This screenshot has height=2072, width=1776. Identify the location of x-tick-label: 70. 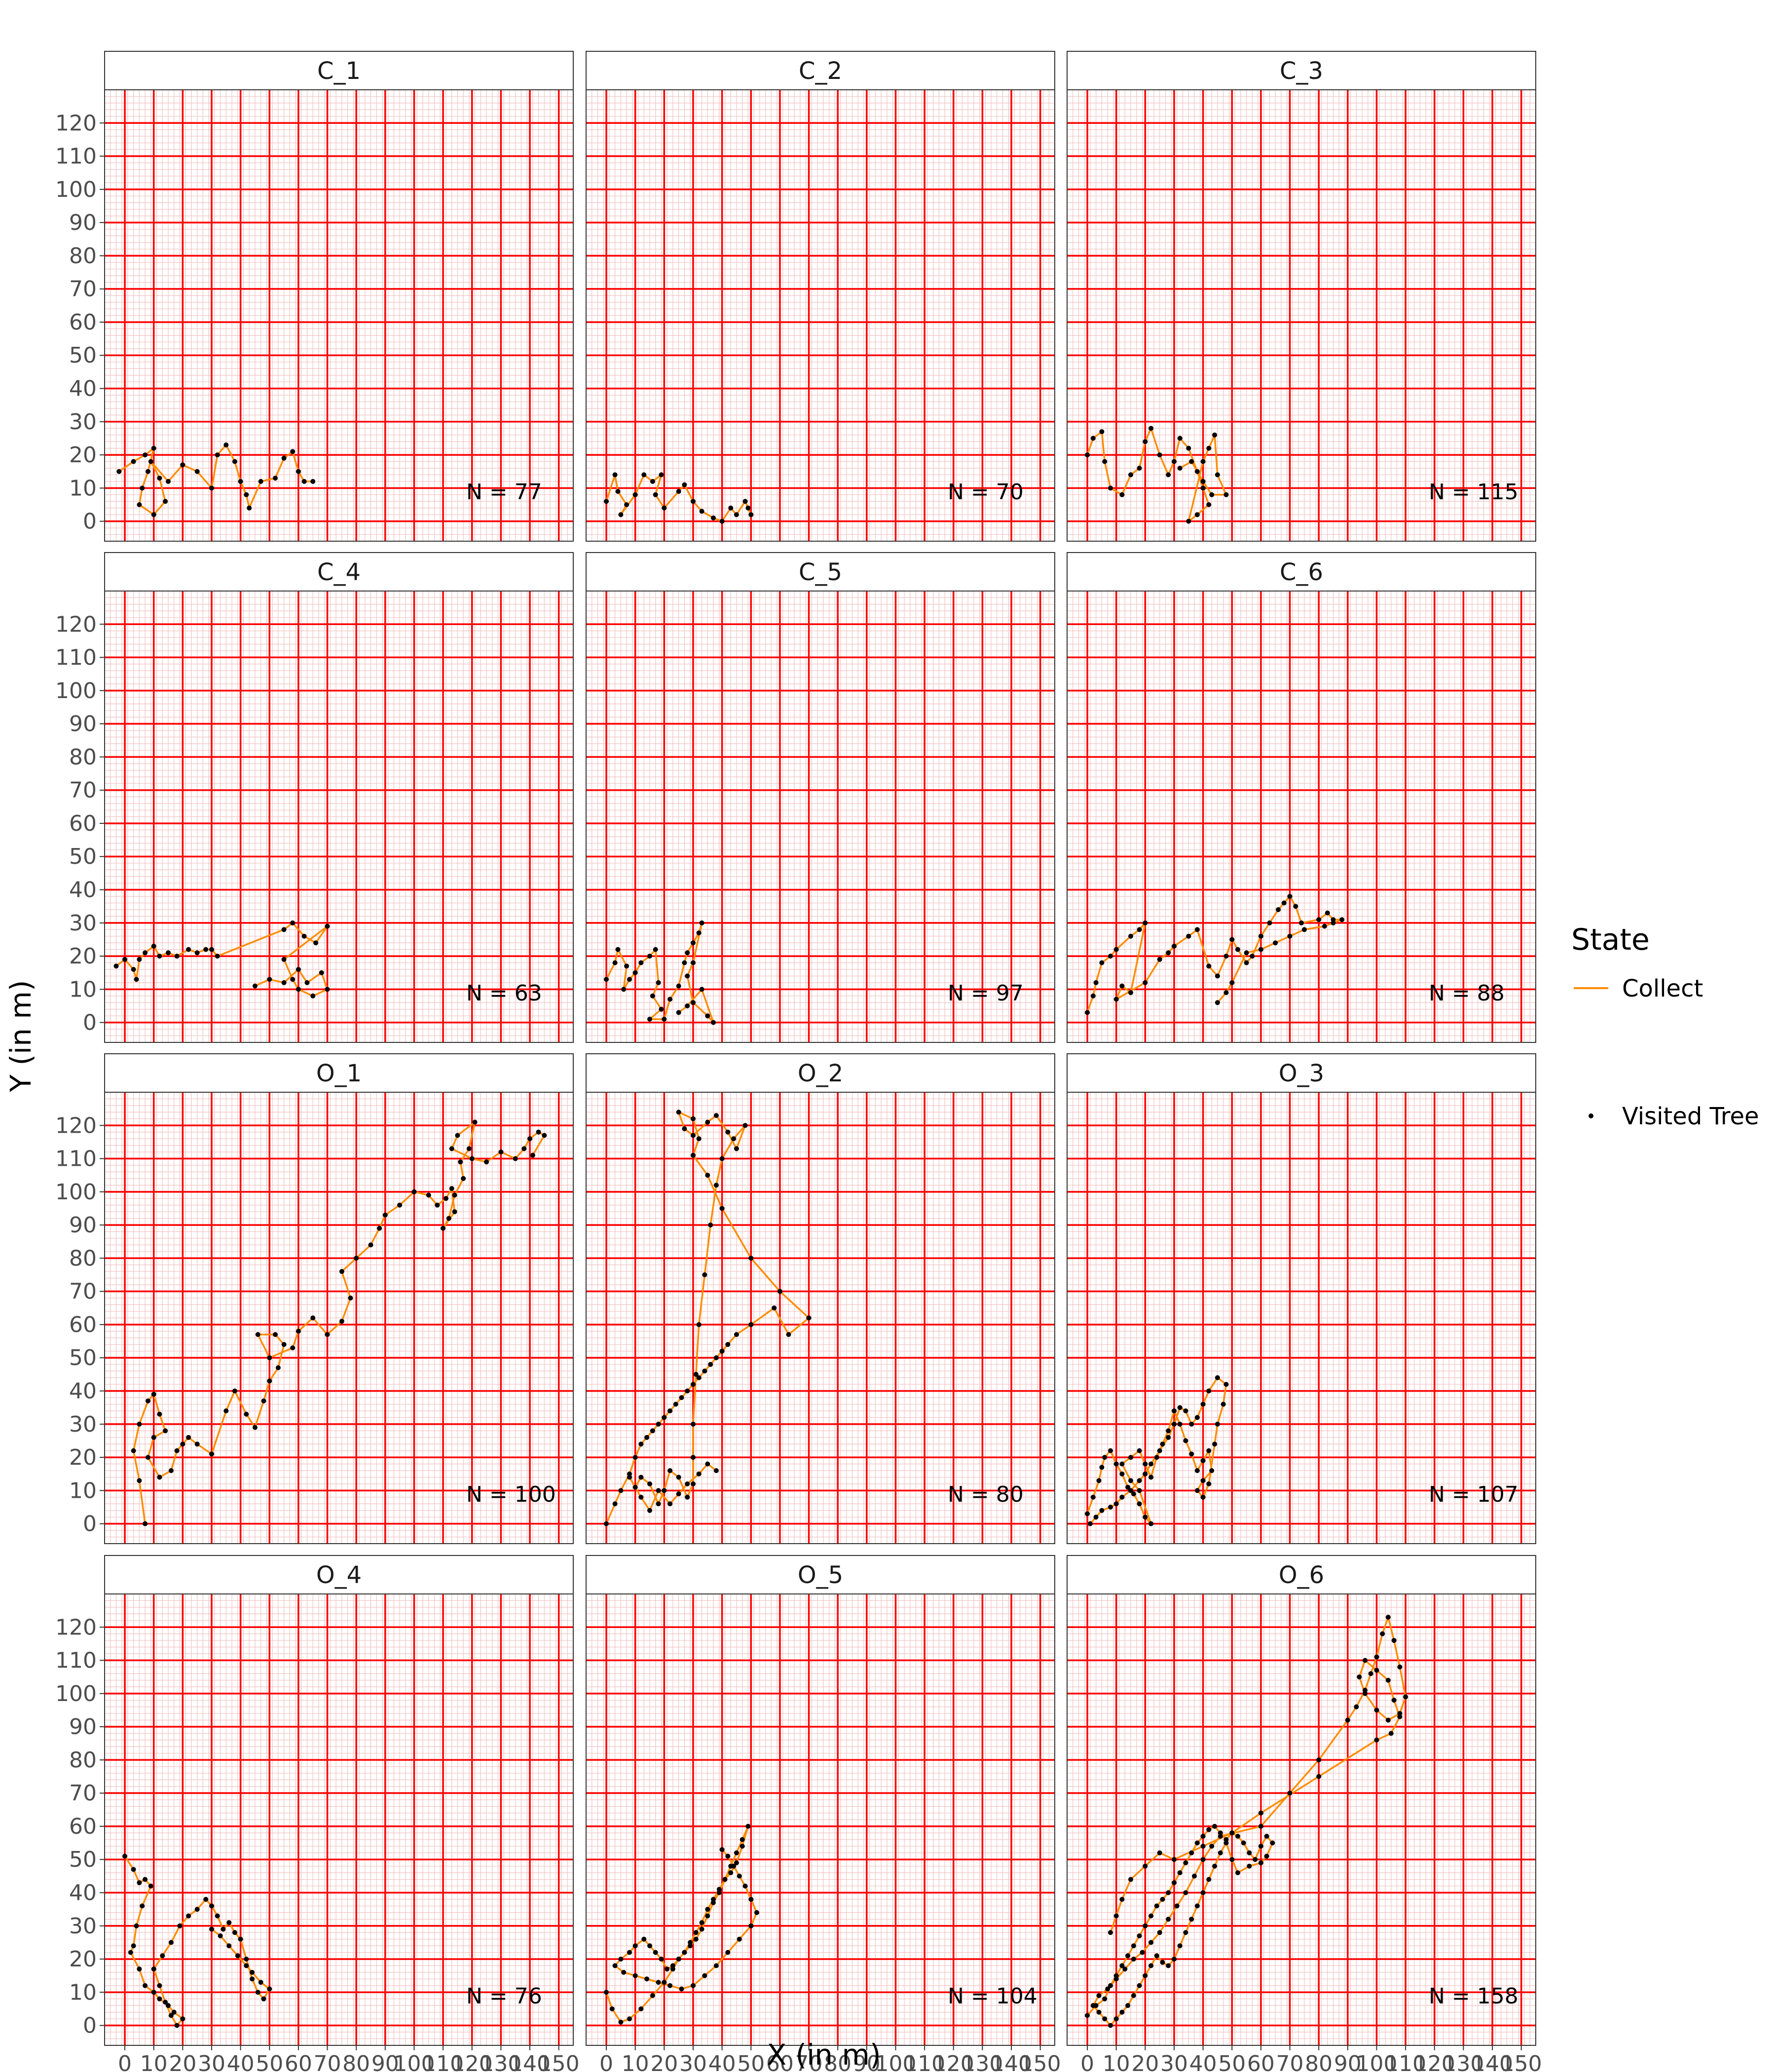
(809, 2062).